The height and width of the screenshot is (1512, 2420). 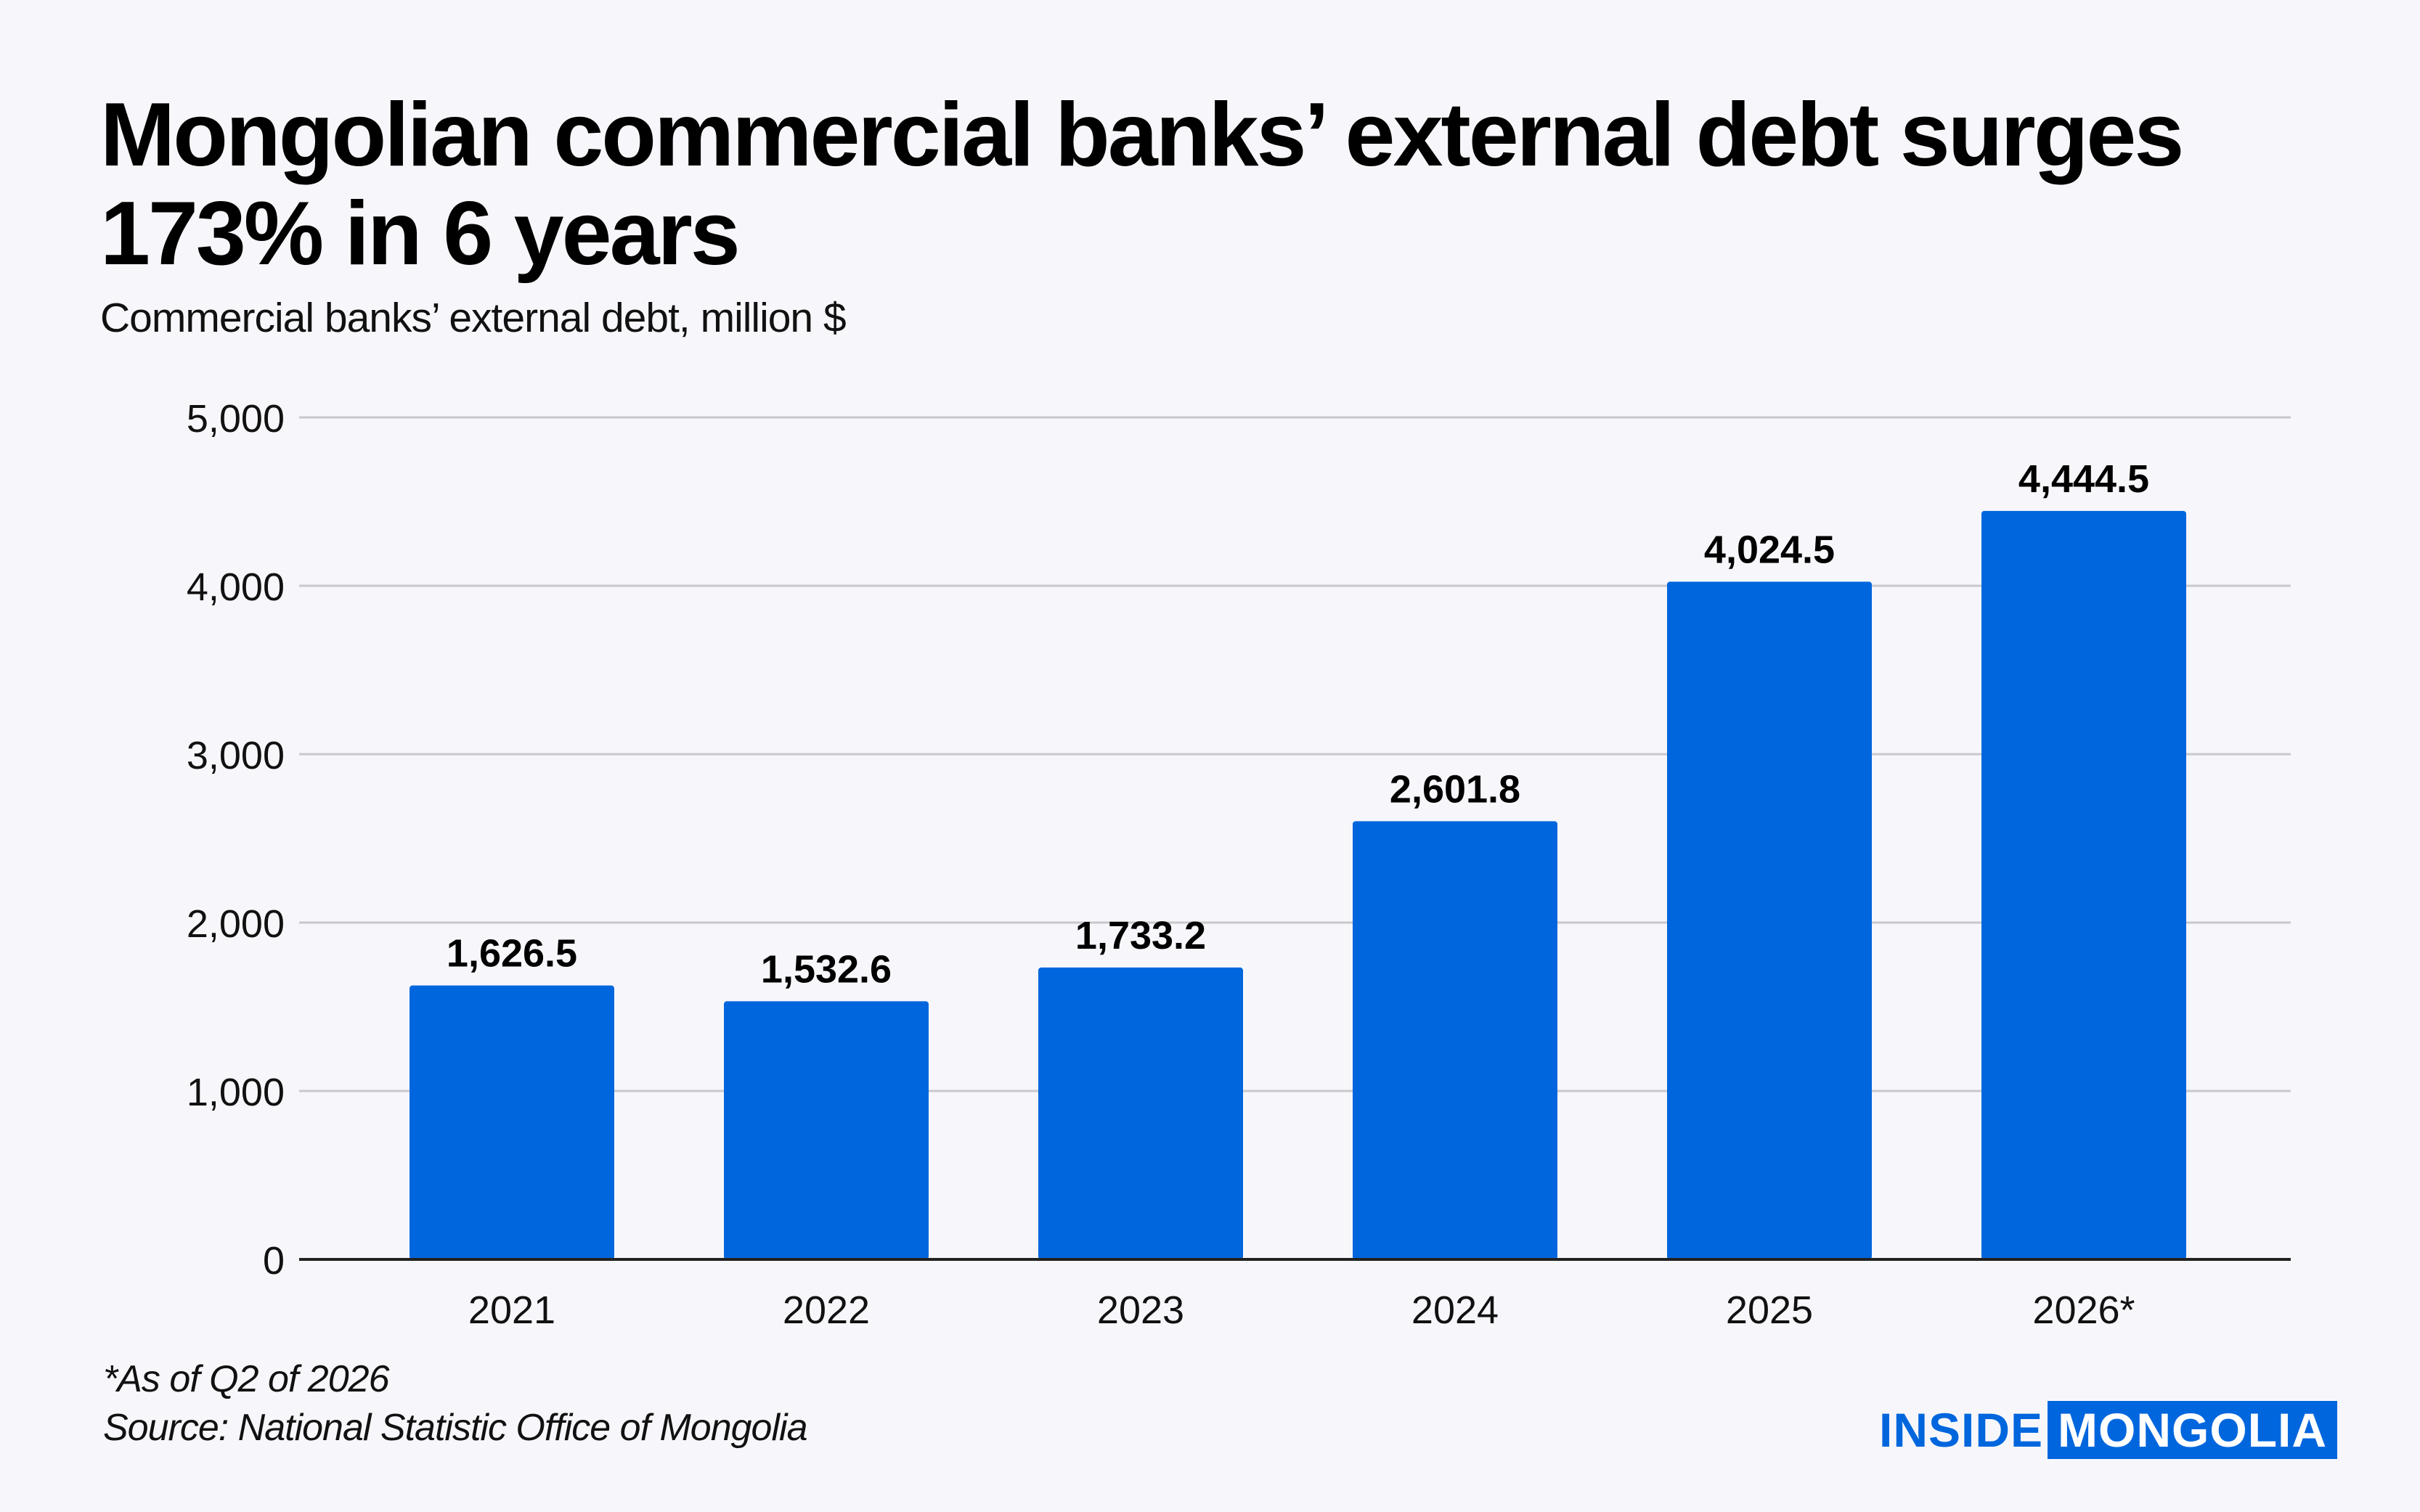 I want to click on bar-value-label: 2,601.8, so click(x=1455, y=789).